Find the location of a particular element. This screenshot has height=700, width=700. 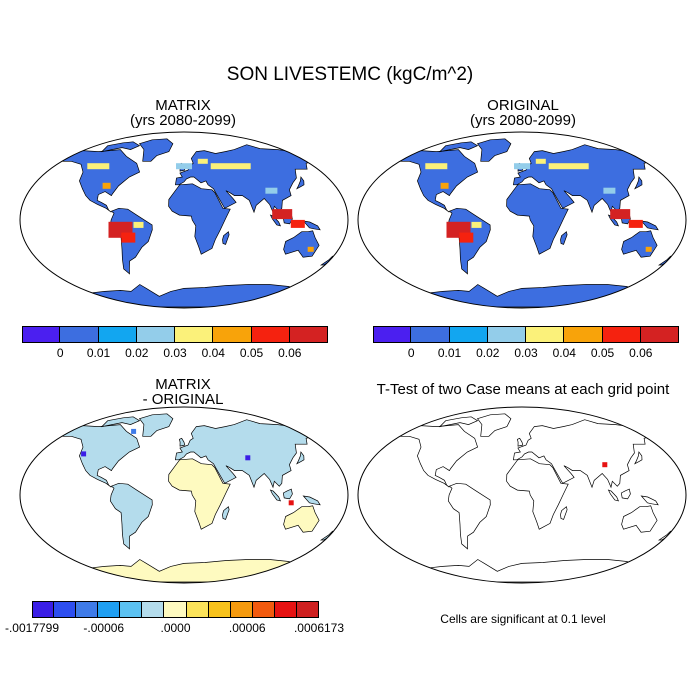

colorbar-tick-label: 0.01 is located at coordinates (98, 353).